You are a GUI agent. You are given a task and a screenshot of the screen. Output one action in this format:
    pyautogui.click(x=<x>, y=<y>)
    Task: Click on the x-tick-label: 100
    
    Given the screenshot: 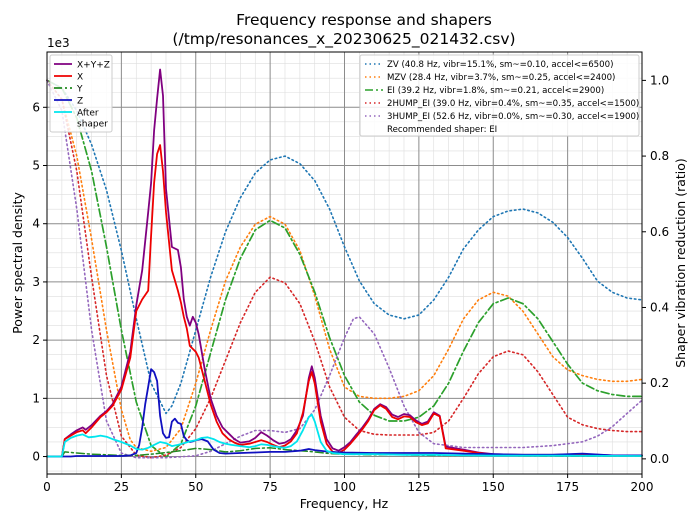 What is the action you would take?
    pyautogui.click(x=344, y=487)
    